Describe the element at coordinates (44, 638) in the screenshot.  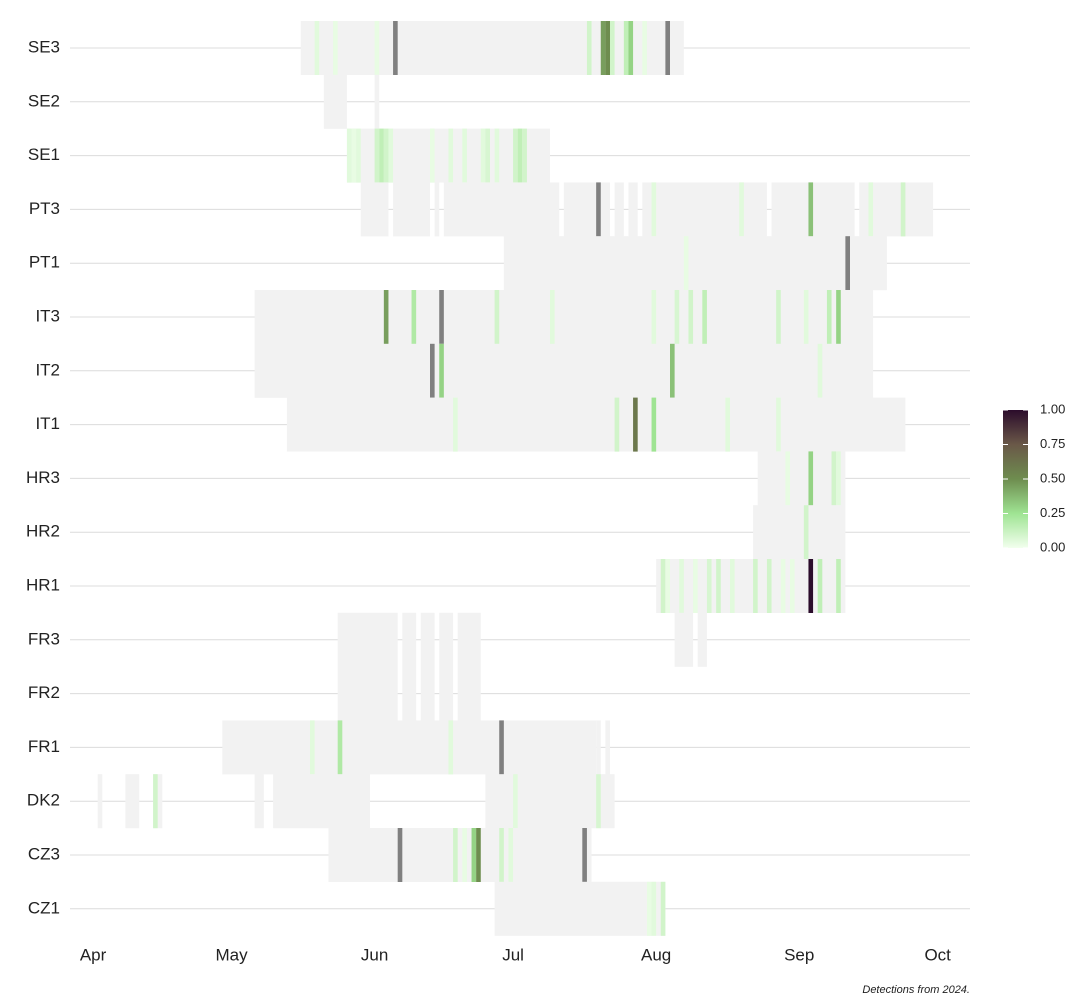
I see `row-label: FR3` at that location.